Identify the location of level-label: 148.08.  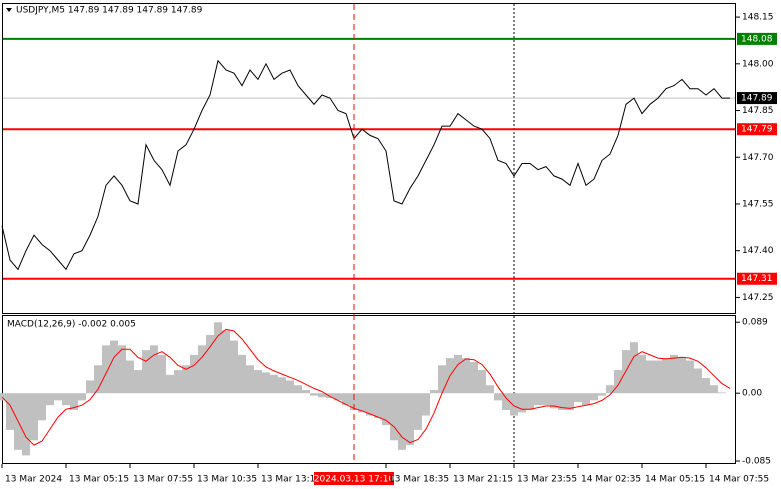
(757, 39).